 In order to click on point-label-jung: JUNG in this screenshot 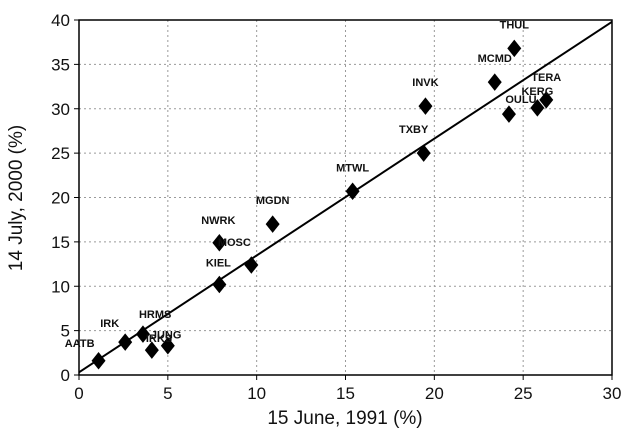, I will do `click(166, 336)`.